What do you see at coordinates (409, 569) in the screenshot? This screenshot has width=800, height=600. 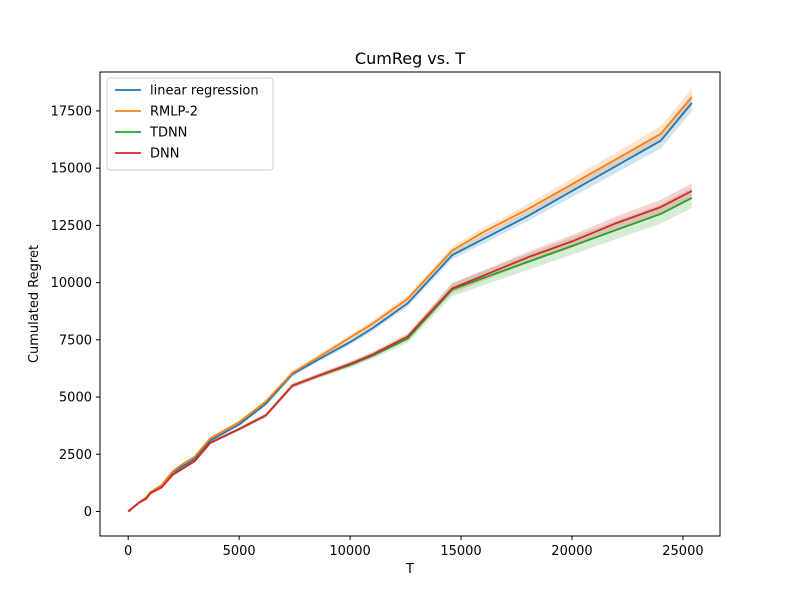 I see `x-axis-label: T` at bounding box center [409, 569].